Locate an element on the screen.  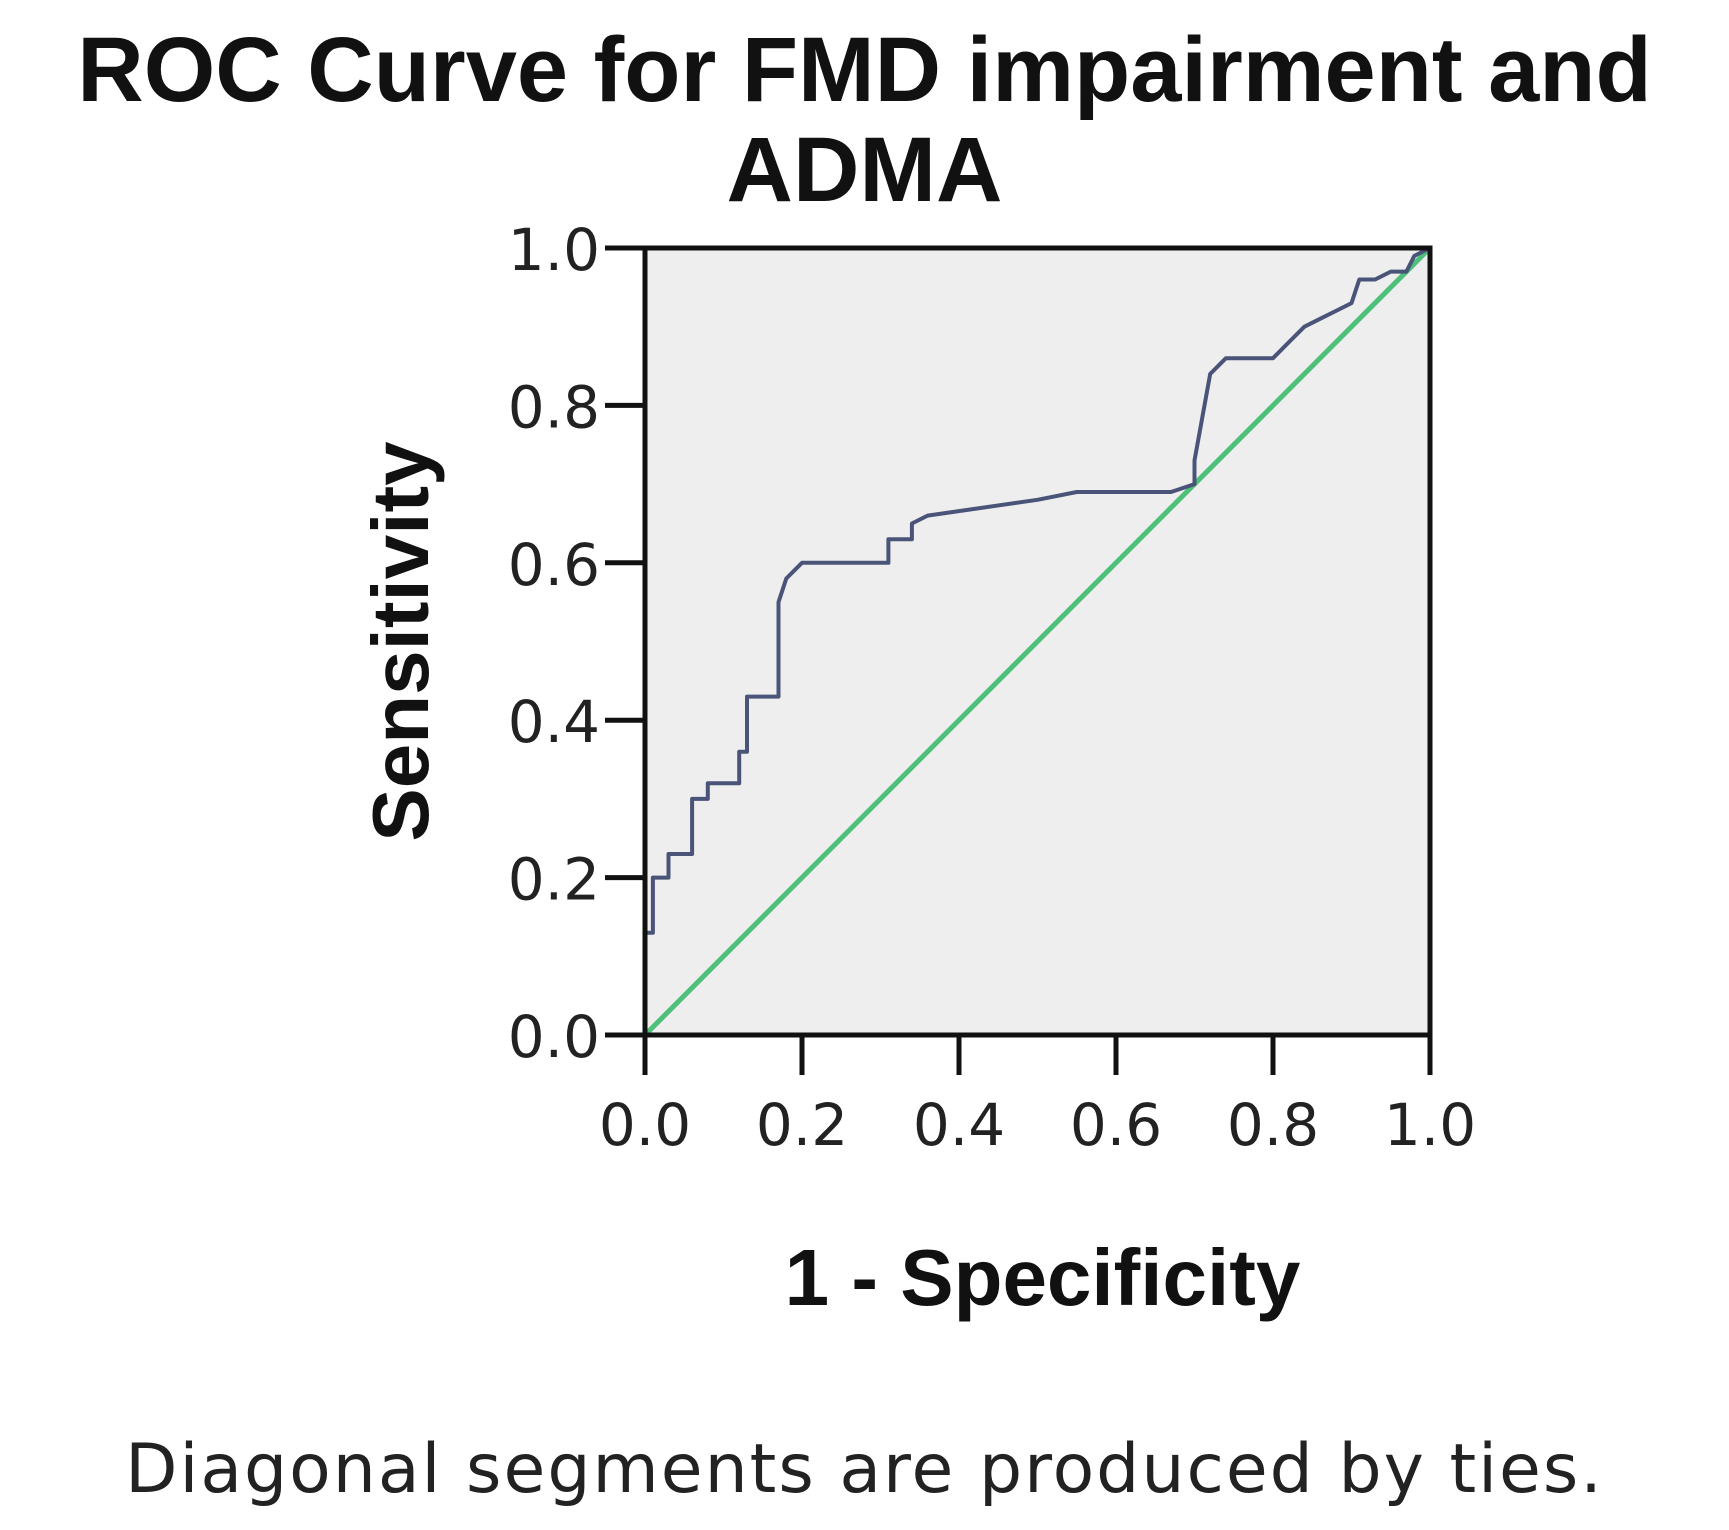
y-tick-label: 0.4 is located at coordinates (554, 722).